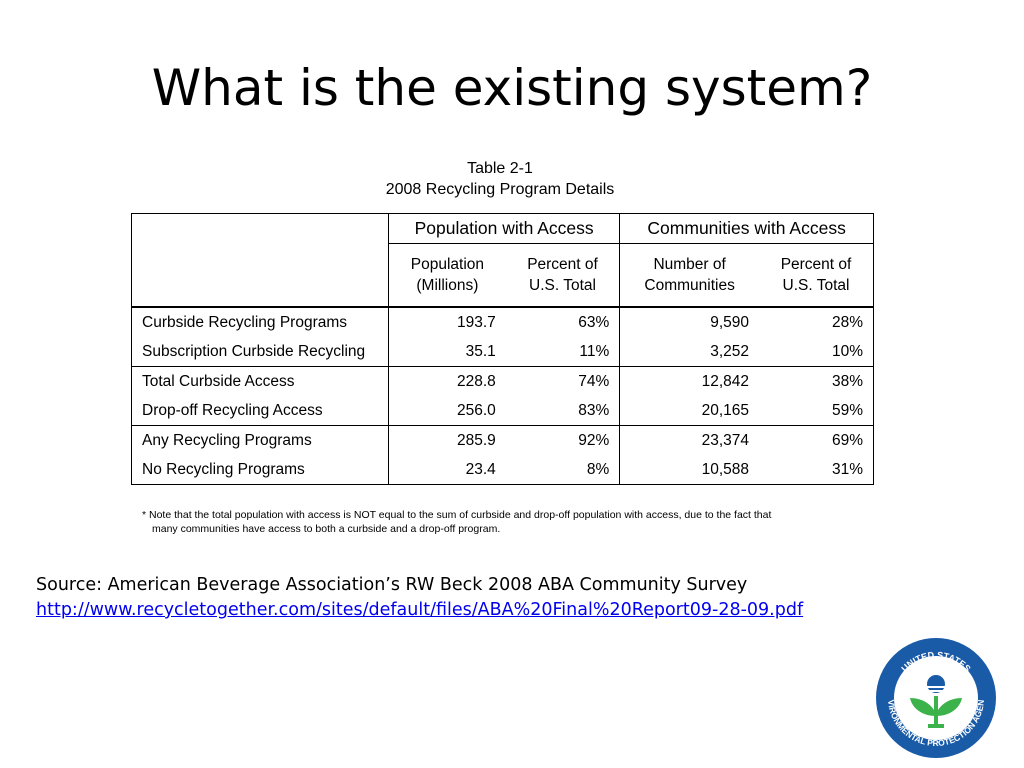 This screenshot has width=1024, height=768. Describe the element at coordinates (689, 470) in the screenshot. I see `communities-cell: 10,588` at that location.